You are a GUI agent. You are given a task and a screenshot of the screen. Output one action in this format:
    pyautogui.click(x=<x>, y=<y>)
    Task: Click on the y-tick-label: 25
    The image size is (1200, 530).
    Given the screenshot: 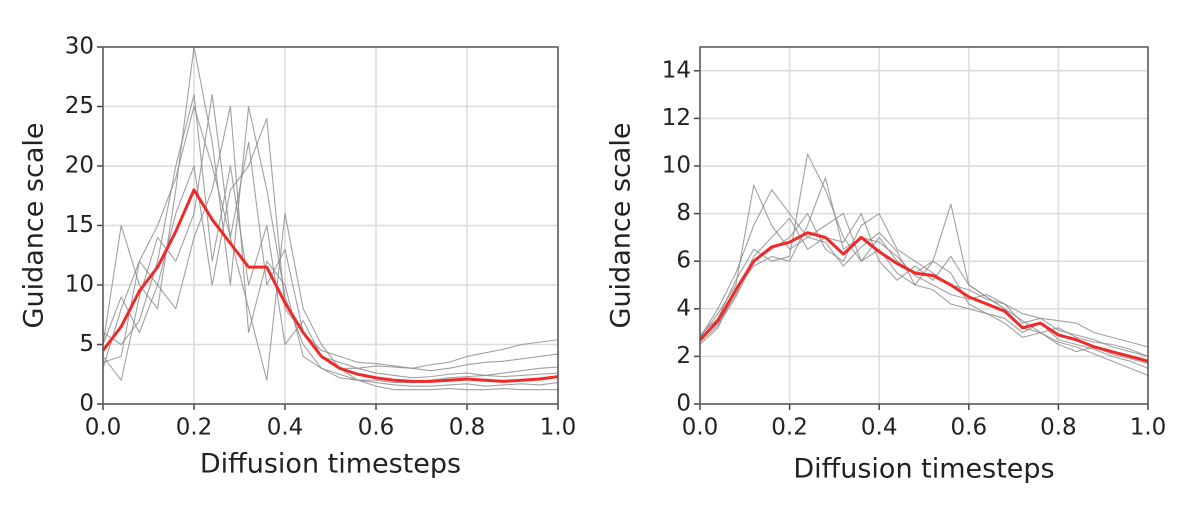 What is the action you would take?
    pyautogui.click(x=79, y=106)
    